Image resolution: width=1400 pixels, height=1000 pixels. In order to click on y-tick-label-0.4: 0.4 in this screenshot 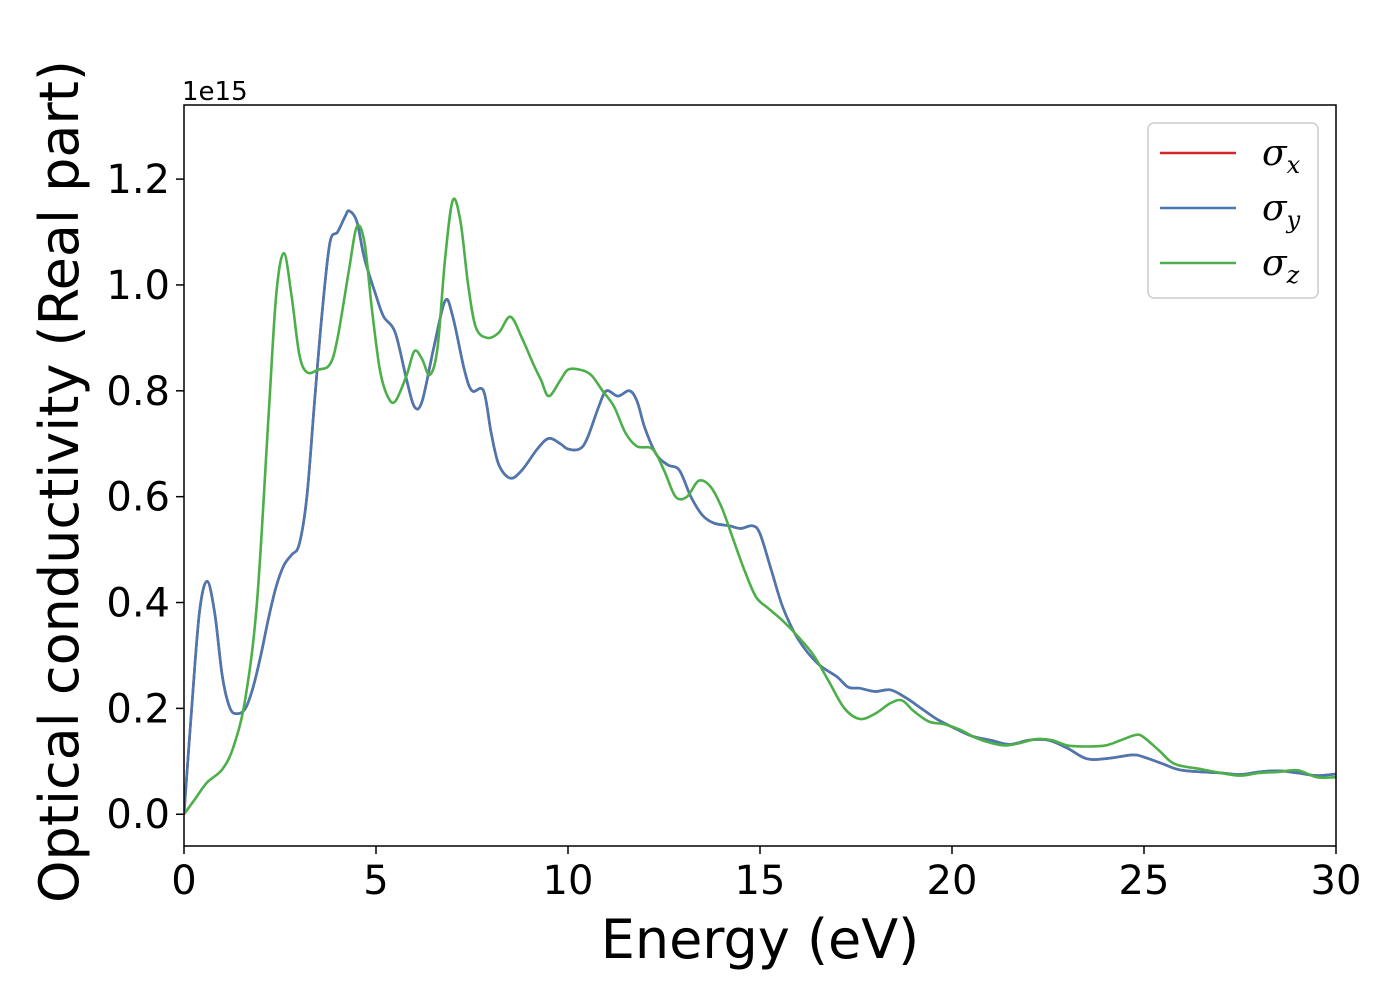, I will do `click(138, 604)`.